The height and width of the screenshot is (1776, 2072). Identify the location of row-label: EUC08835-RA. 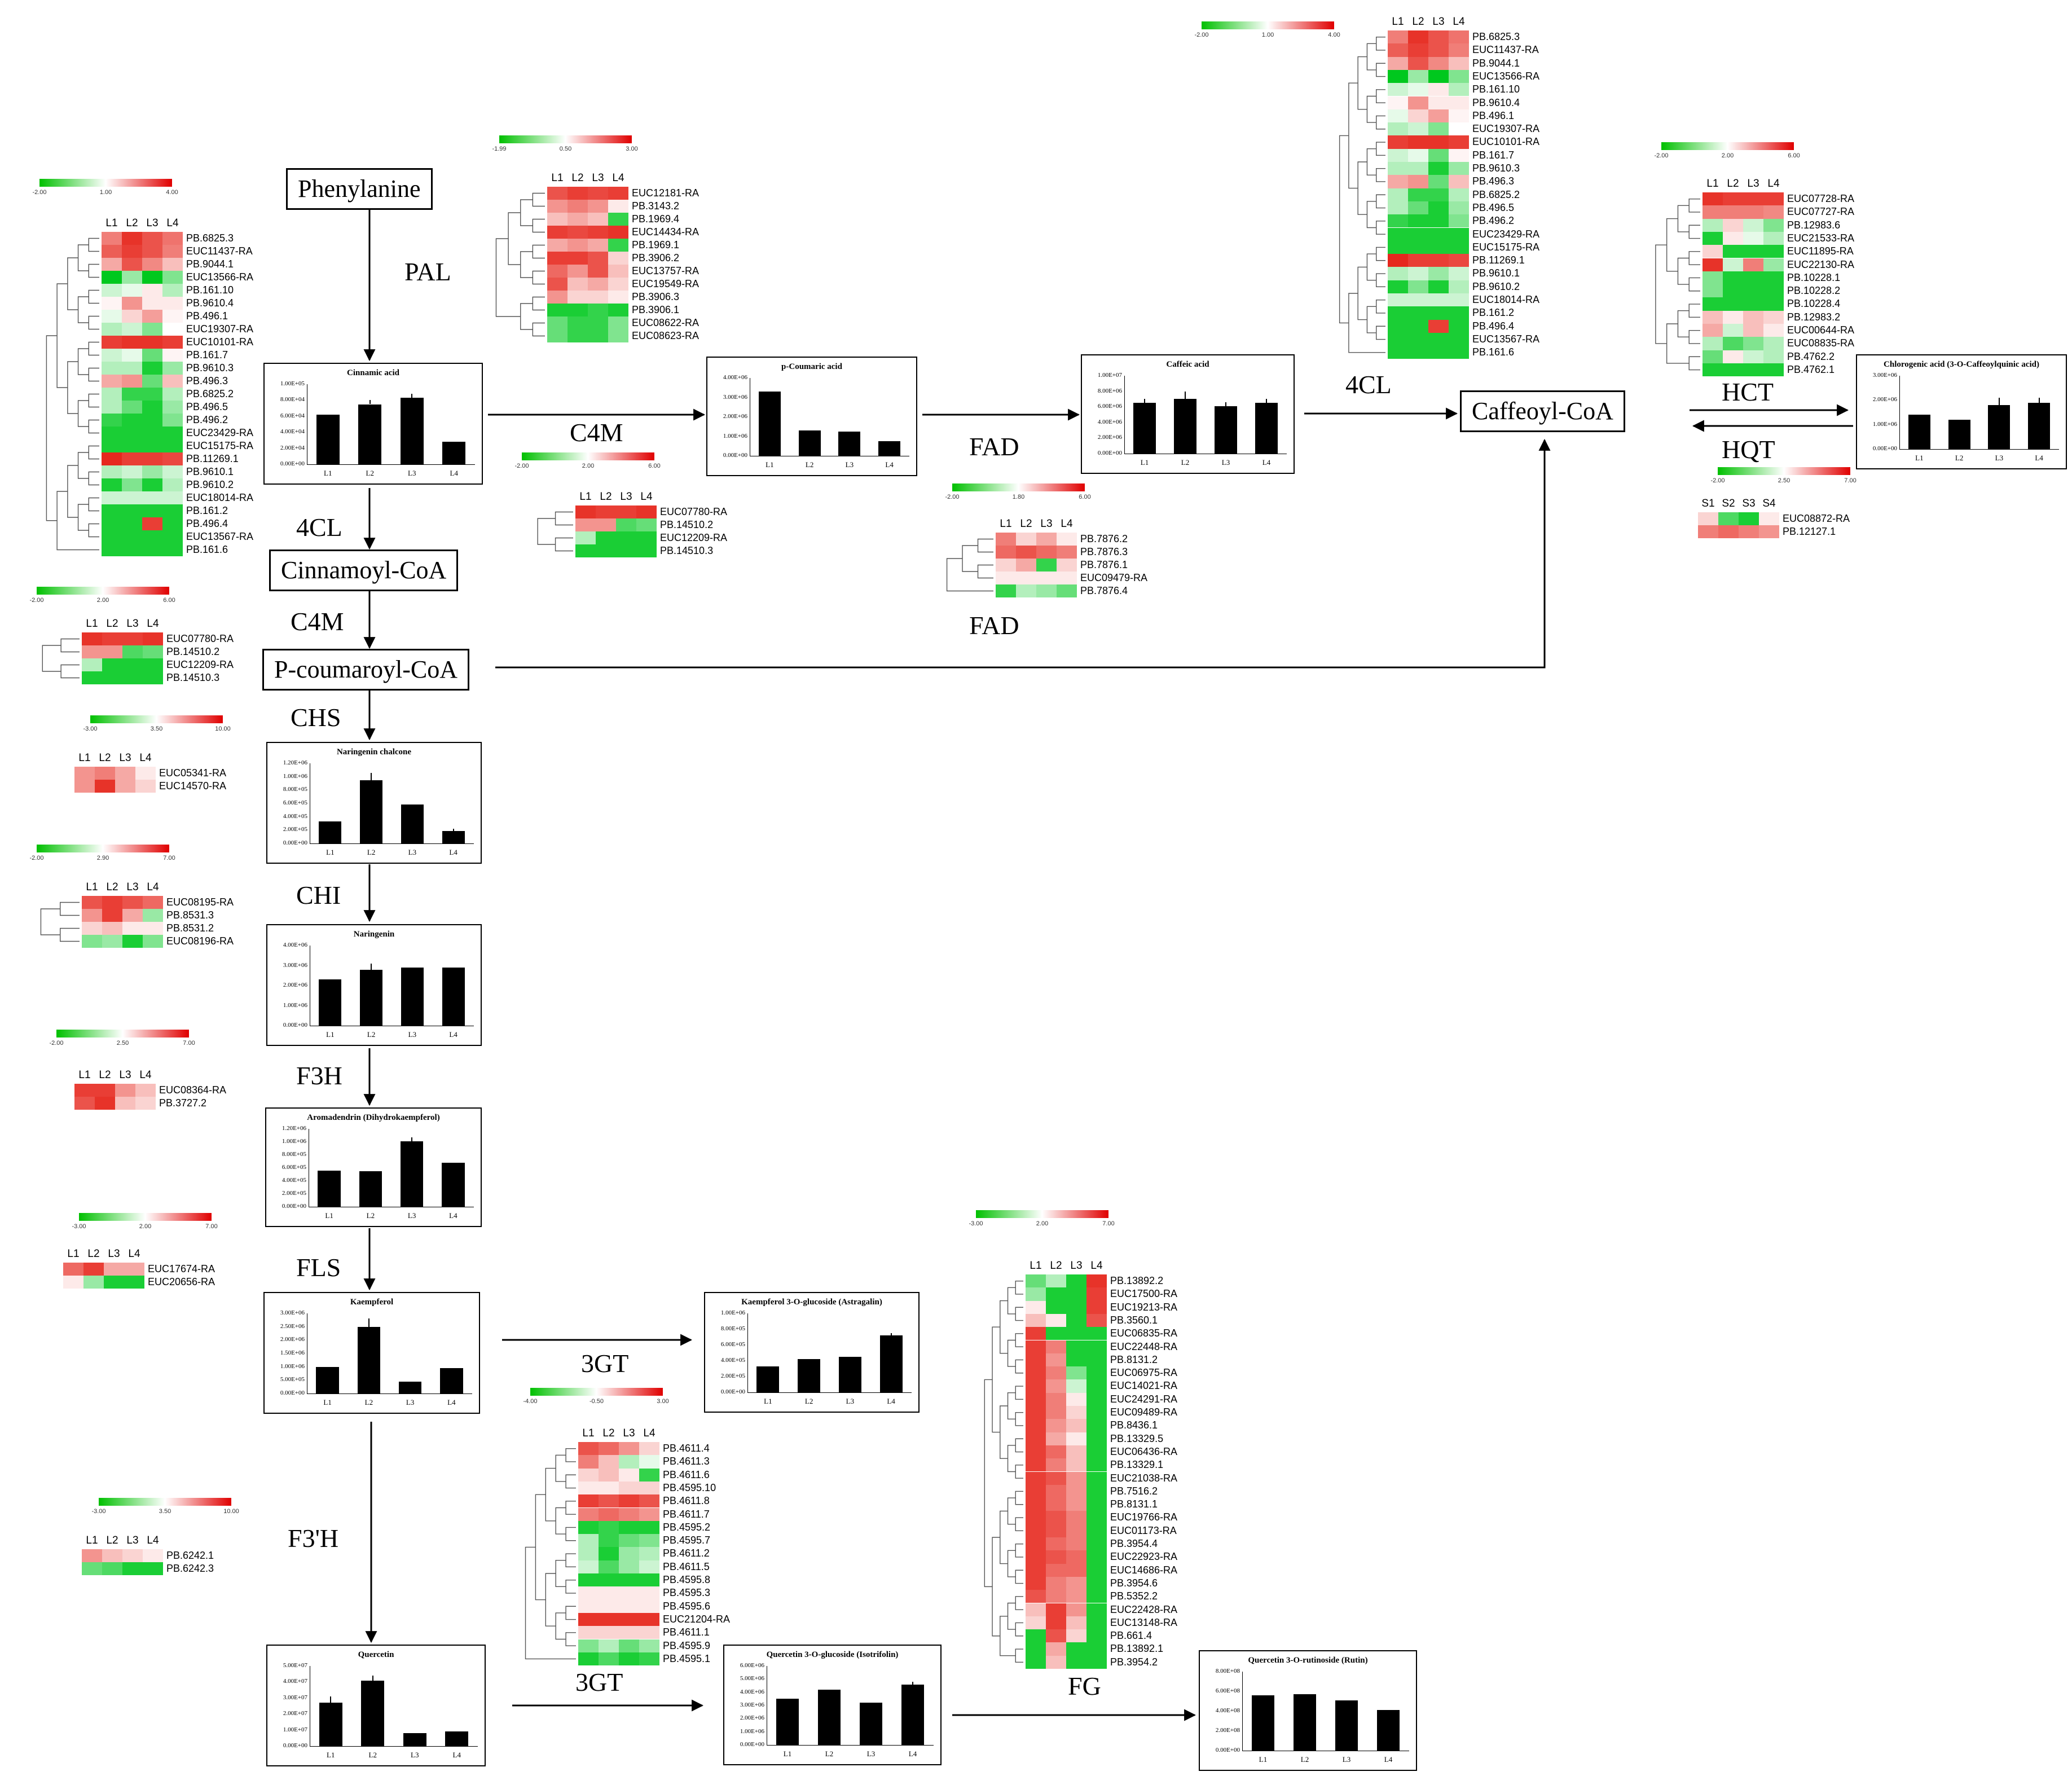
(1821, 343).